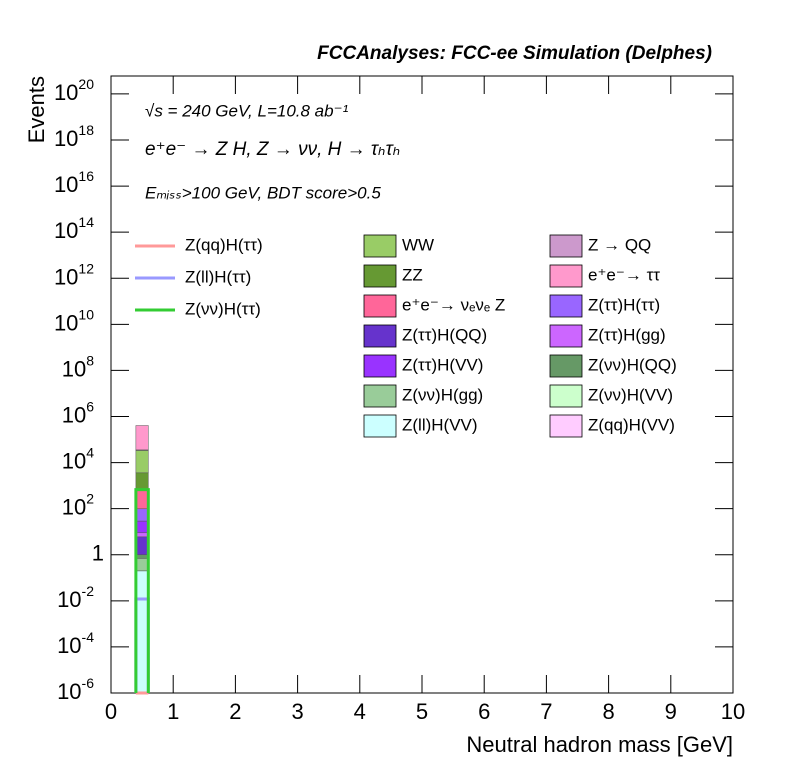 This screenshot has width=796, height=772. What do you see at coordinates (272, 149) in the screenshot?
I see `annotation: e⁺e⁻ → Z H, Z → νν, H → τₕτₕ` at bounding box center [272, 149].